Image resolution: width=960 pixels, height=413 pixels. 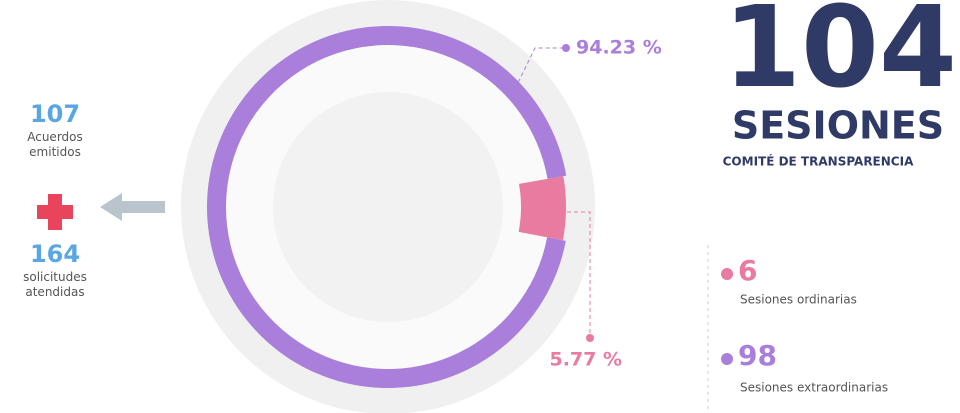 I want to click on side-number: 107, so click(x=55, y=114).